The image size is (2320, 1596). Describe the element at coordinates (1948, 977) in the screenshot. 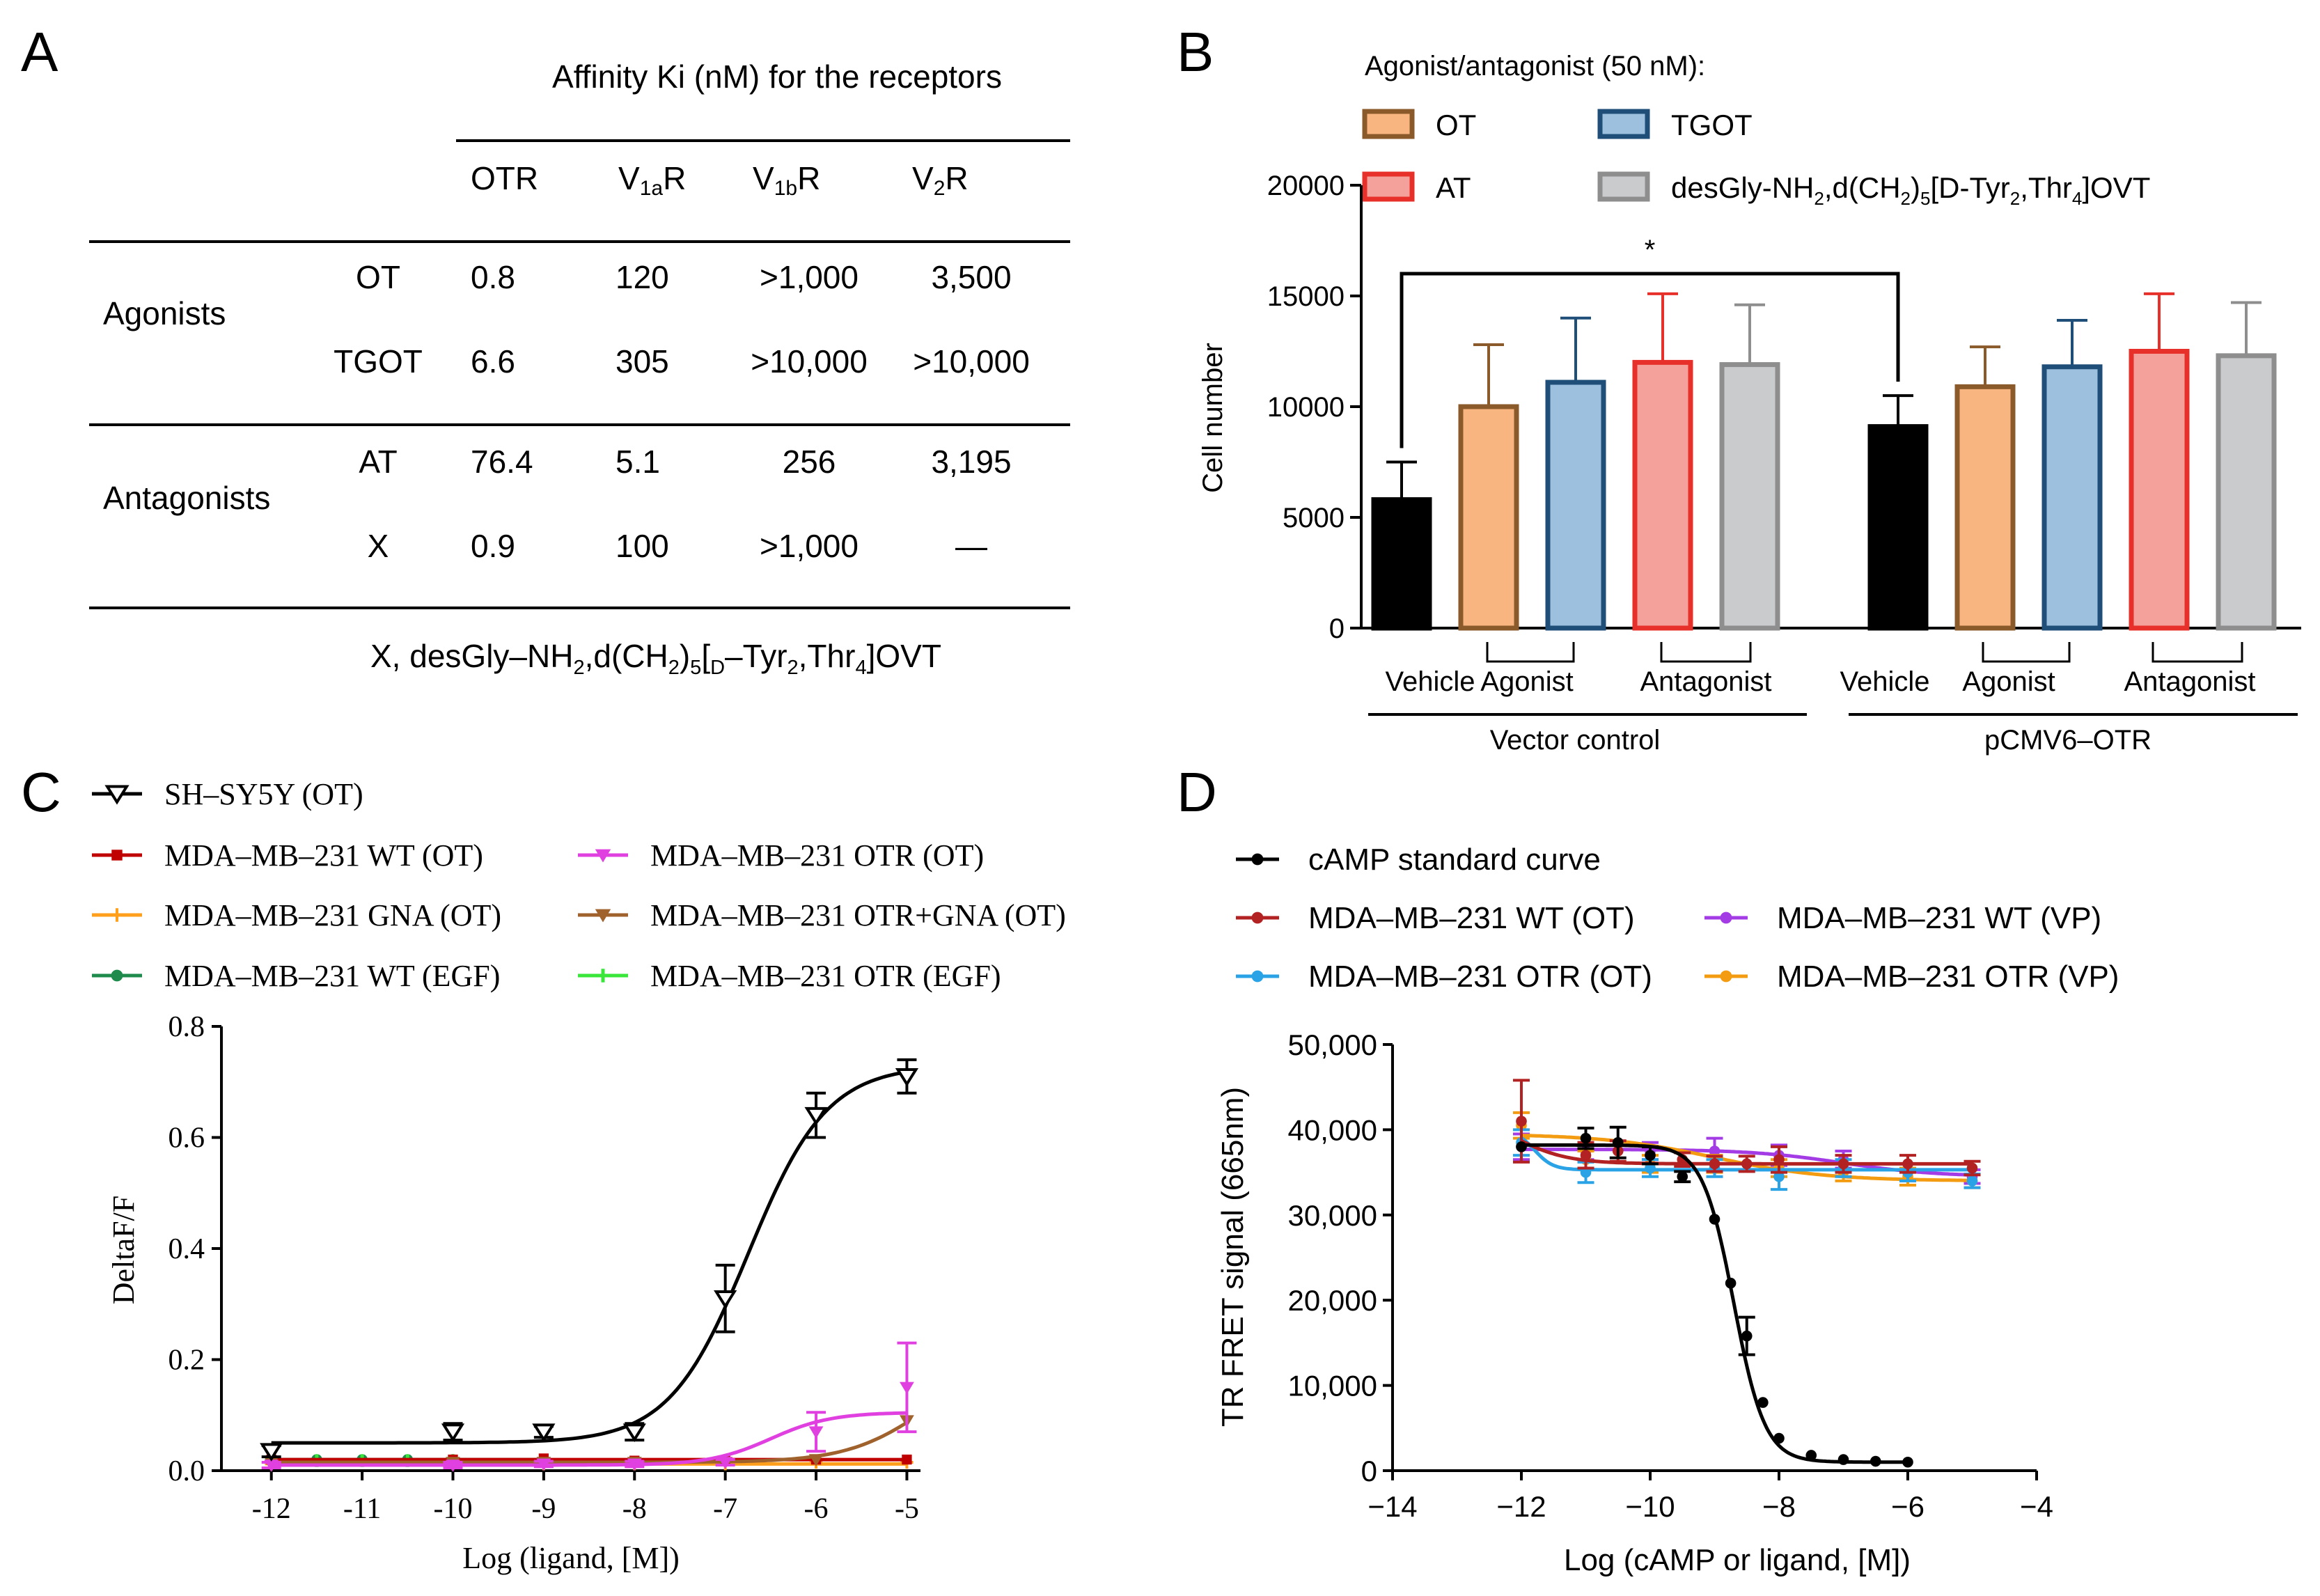

I see `d-legend-label: MDA–MB–231 OTR (VP)` at that location.